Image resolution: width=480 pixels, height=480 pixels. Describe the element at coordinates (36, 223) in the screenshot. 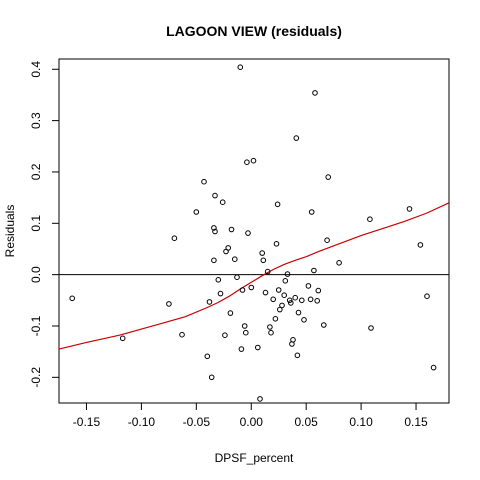

I see `y-tick-label: 0.1` at that location.